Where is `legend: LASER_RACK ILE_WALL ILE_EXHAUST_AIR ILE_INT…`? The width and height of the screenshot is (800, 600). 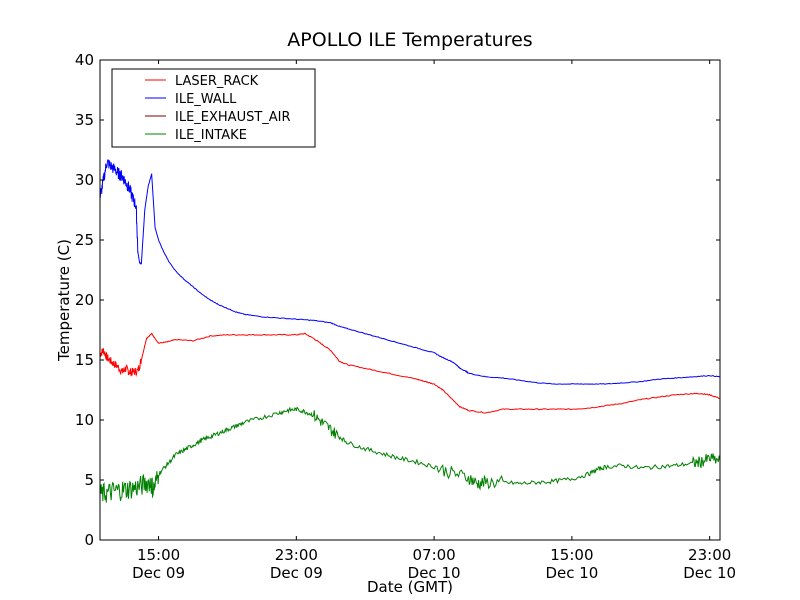
legend: LASER_RACK ILE_WALL ILE_EXHAUST_AIR ILE_INT… is located at coordinates (213, 108).